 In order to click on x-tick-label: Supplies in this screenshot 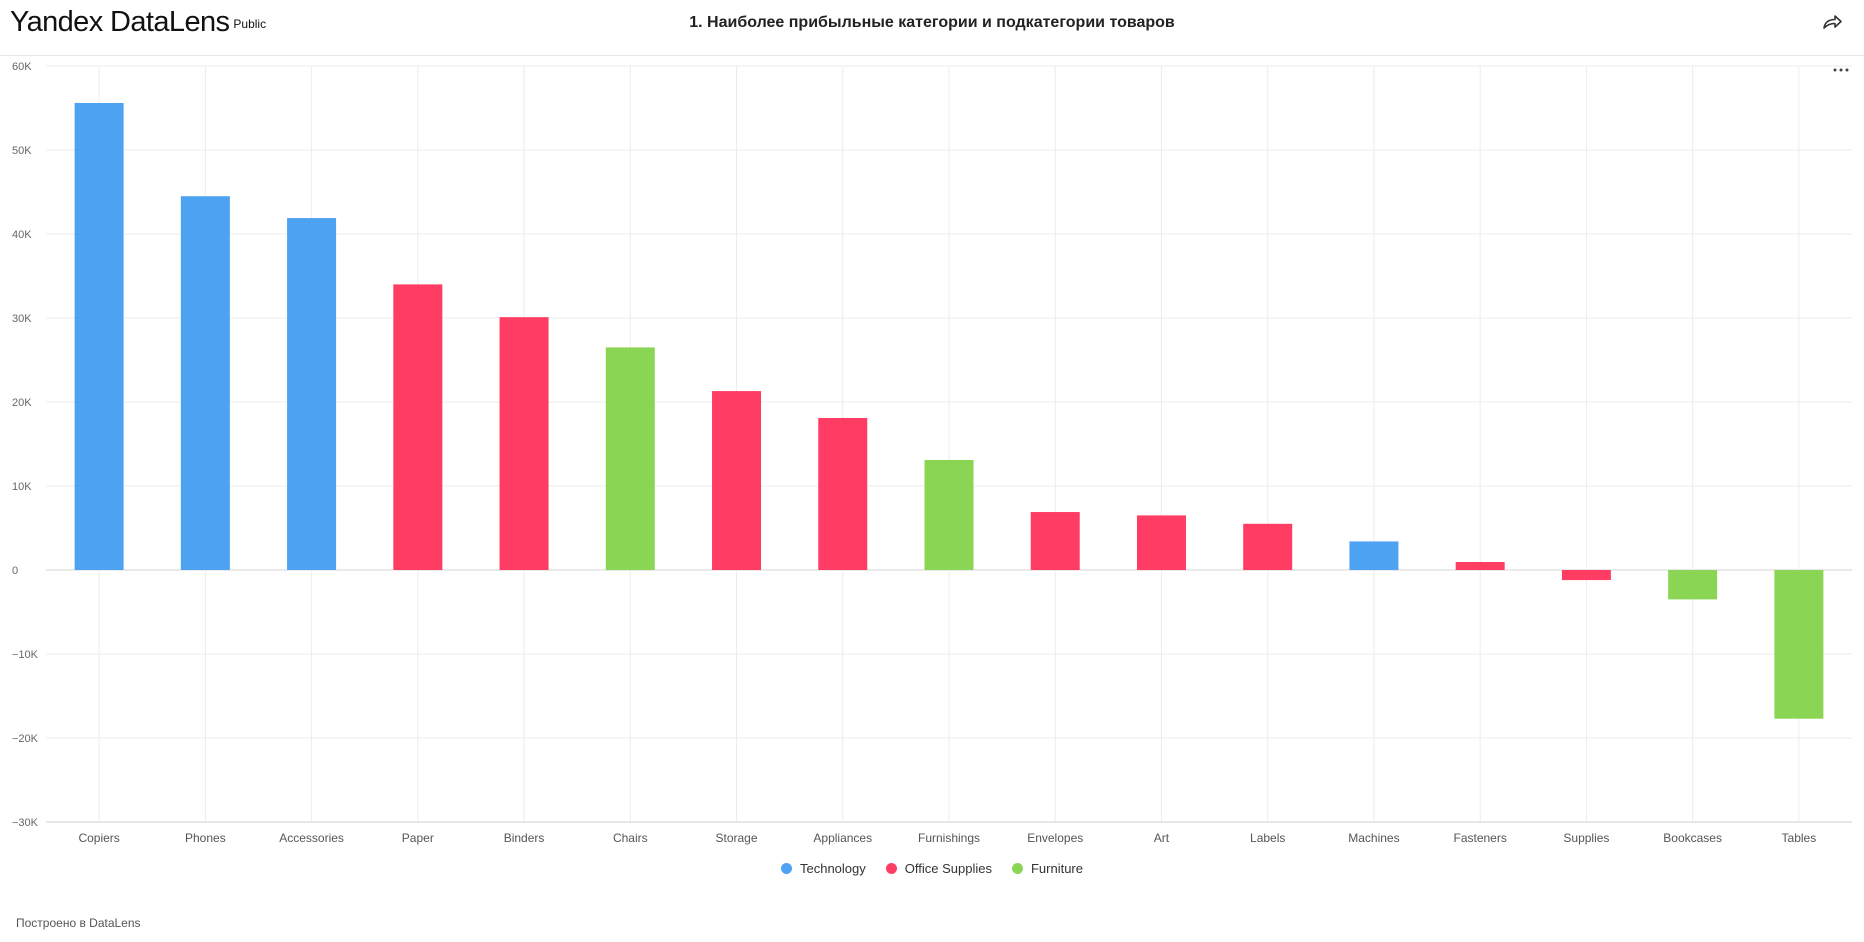, I will do `click(1586, 838)`.